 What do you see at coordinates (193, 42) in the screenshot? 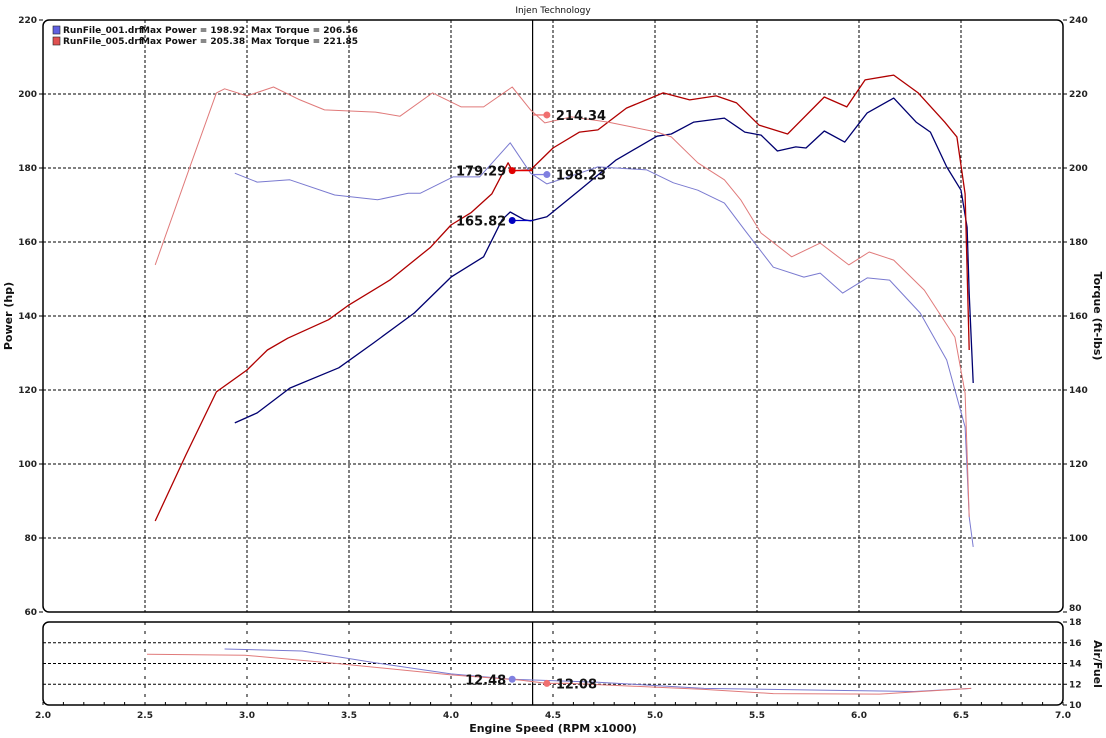
I see `legend-max-power: Max Power = 205.38` at bounding box center [193, 42].